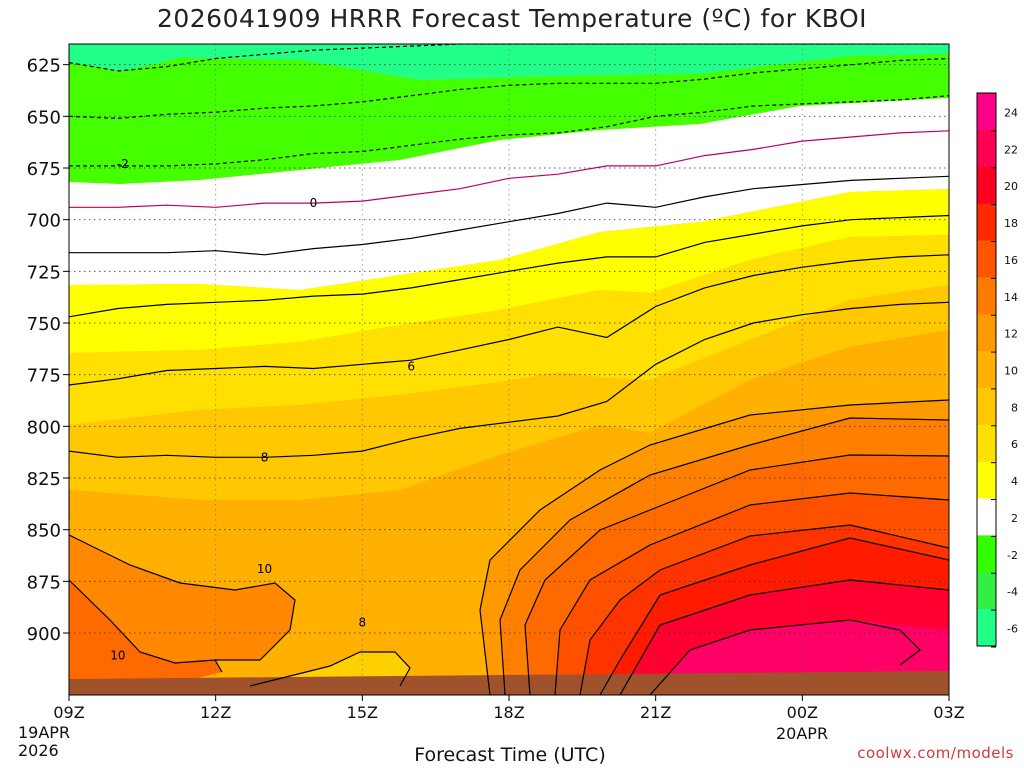 Image resolution: width=1024 pixels, height=768 pixels. I want to click on y-axis: 625 650 675 700 725 750 775 800 825 850 875 900, so click(48, 350).